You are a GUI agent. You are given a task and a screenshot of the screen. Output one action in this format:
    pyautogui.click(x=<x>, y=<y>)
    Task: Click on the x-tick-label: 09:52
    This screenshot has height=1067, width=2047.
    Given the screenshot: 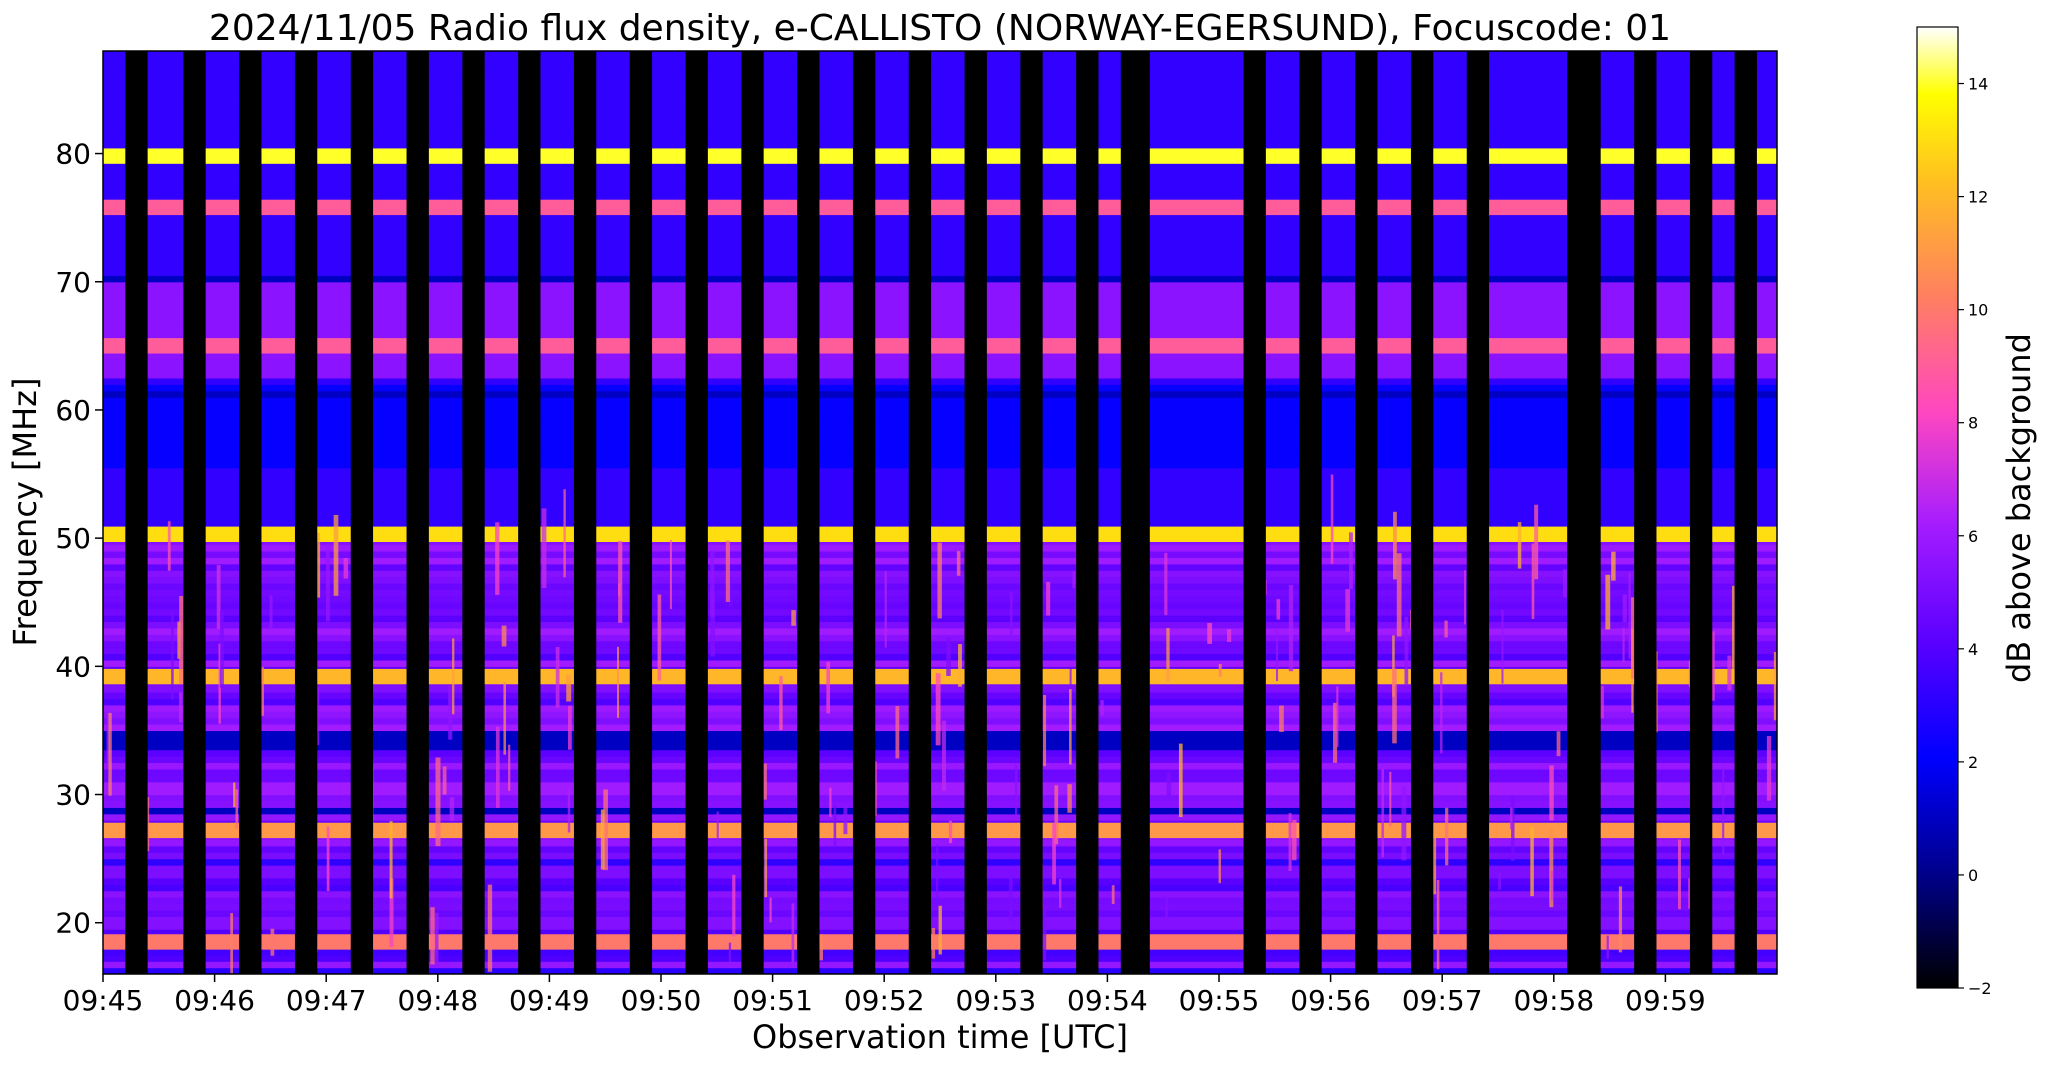 What is the action you would take?
    pyautogui.click(x=884, y=1000)
    